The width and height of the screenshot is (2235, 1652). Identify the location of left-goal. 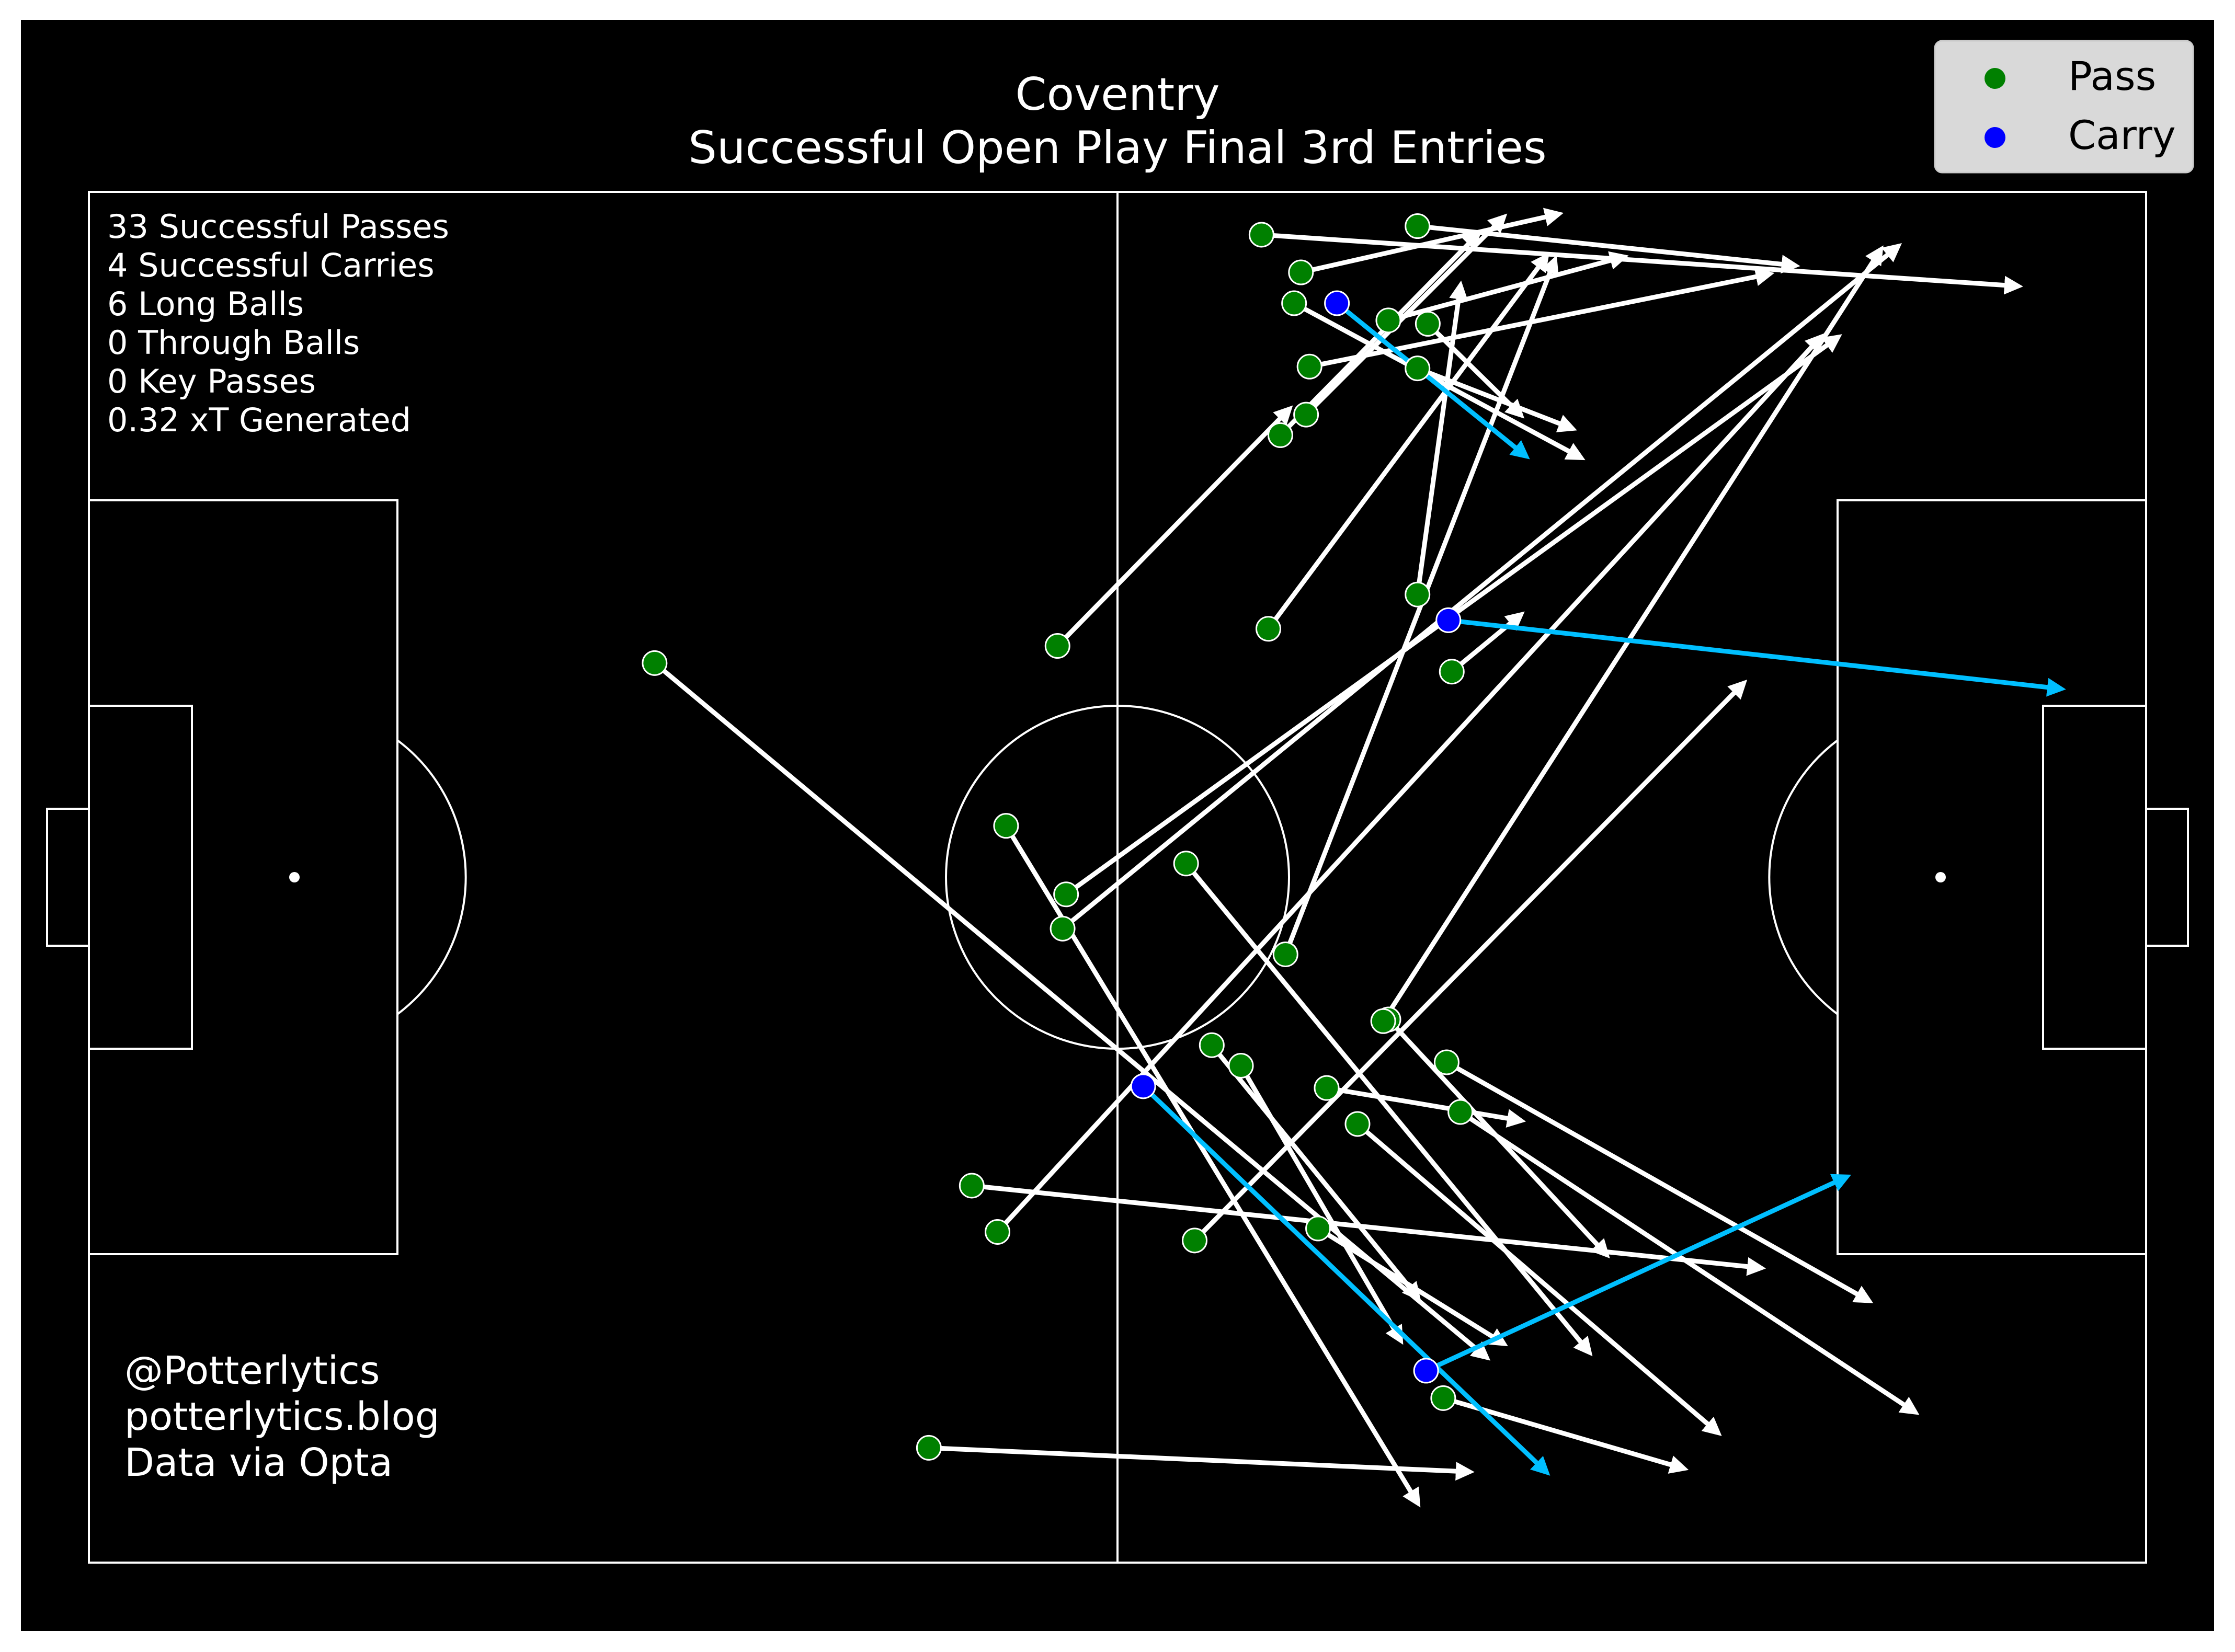
(68, 877).